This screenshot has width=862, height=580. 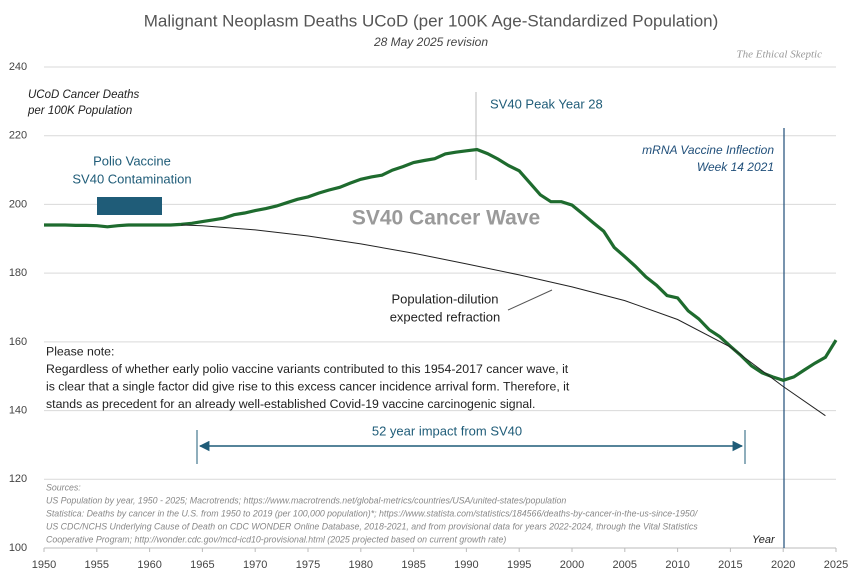 I want to click on x-tick-label: 1965, so click(x=202, y=565).